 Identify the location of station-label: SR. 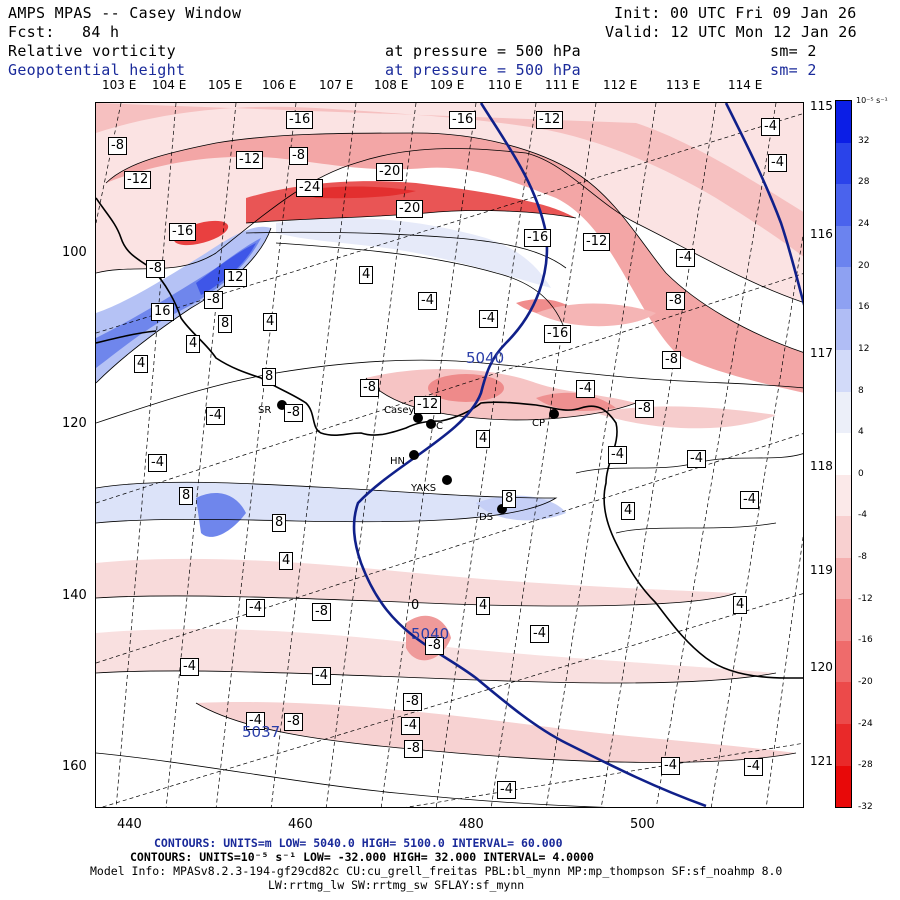
(265, 410).